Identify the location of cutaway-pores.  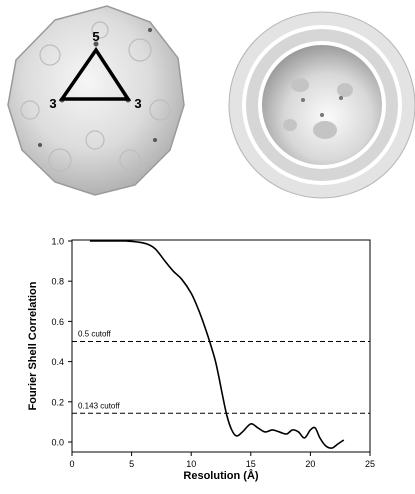
(322, 106).